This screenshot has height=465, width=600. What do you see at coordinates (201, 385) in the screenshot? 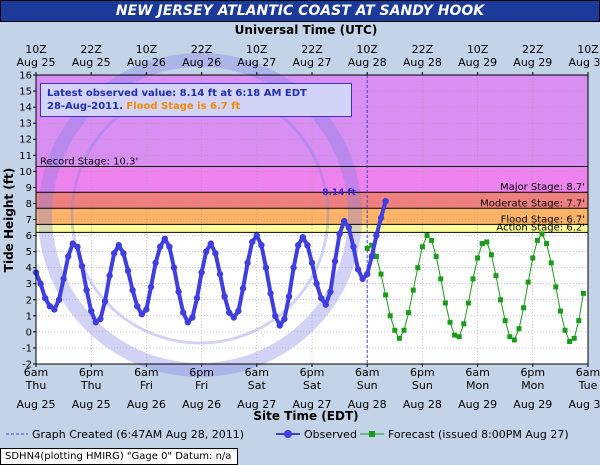
I see `bottom-tick-day: Fri` at bounding box center [201, 385].